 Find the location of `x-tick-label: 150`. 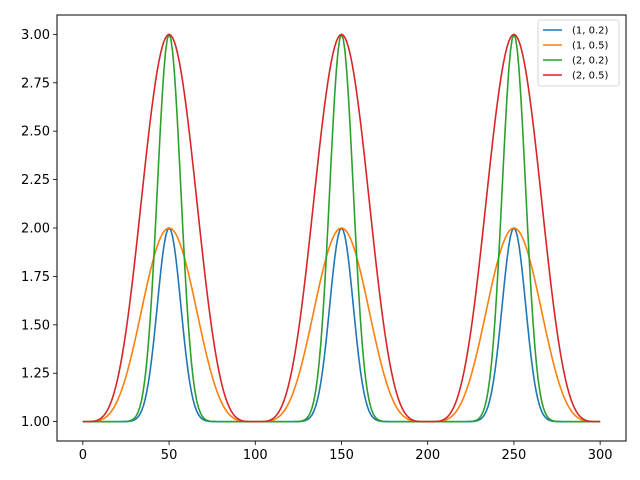

x-tick-label: 150 is located at coordinates (341, 455).